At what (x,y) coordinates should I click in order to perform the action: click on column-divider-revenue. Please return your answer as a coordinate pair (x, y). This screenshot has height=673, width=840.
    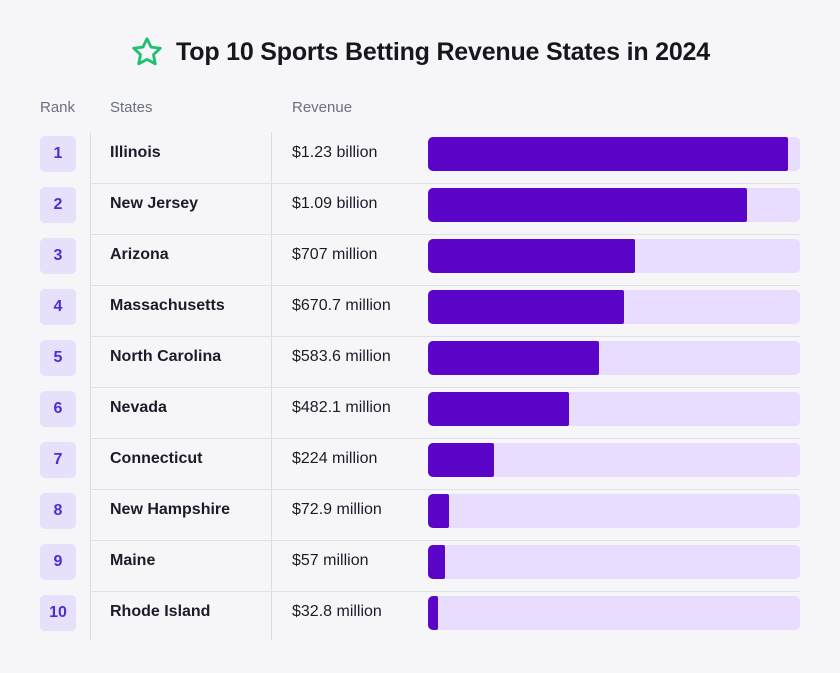
    Looking at the image, I should click on (271, 386).